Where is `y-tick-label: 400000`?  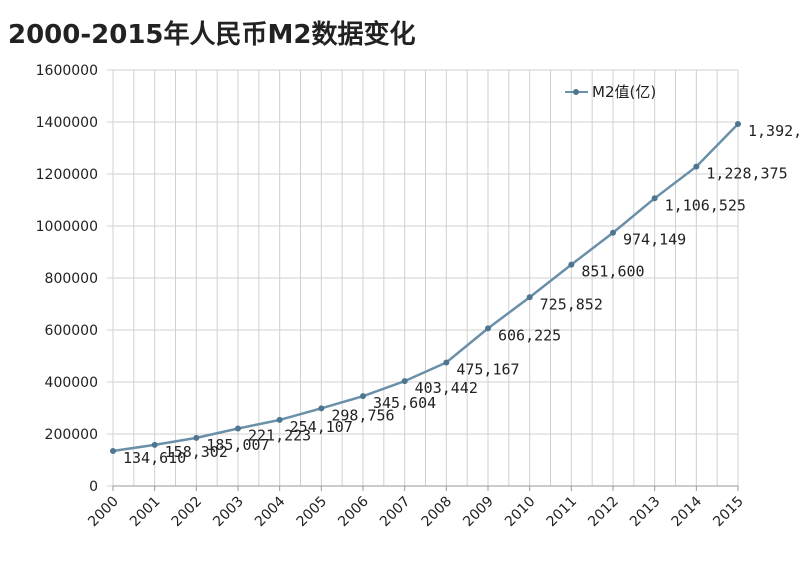
y-tick-label: 400000 is located at coordinates (71, 383).